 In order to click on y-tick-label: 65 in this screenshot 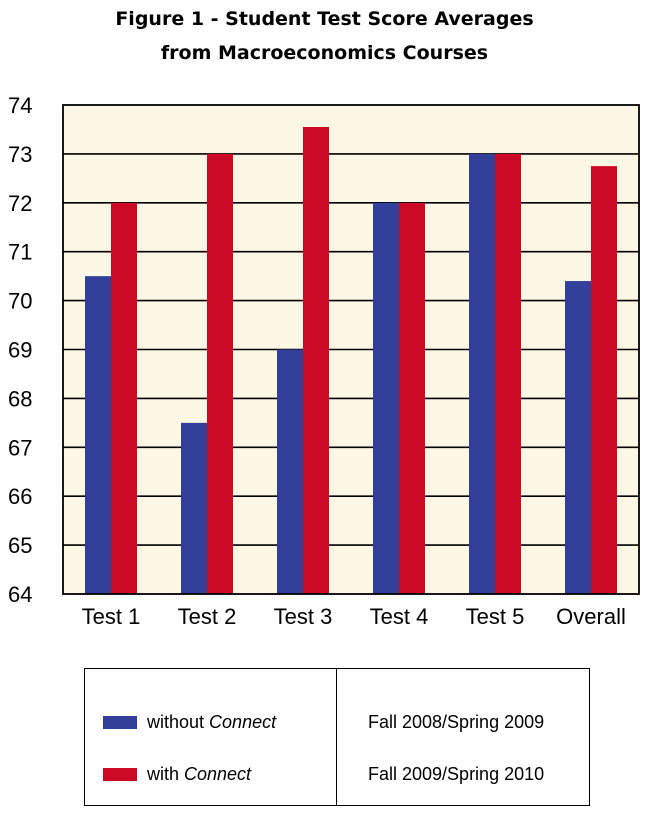, I will do `click(20, 545)`.